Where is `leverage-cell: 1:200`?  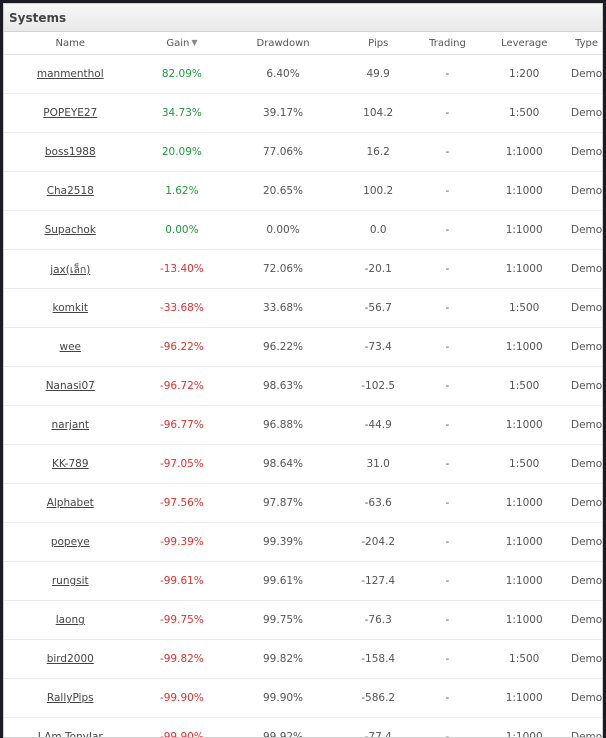 leverage-cell: 1:200 is located at coordinates (524, 74).